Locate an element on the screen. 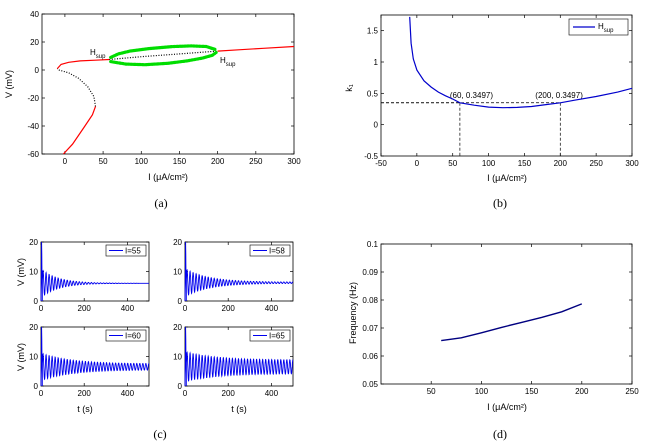  a-xtick-label: 100 is located at coordinates (142, 161).